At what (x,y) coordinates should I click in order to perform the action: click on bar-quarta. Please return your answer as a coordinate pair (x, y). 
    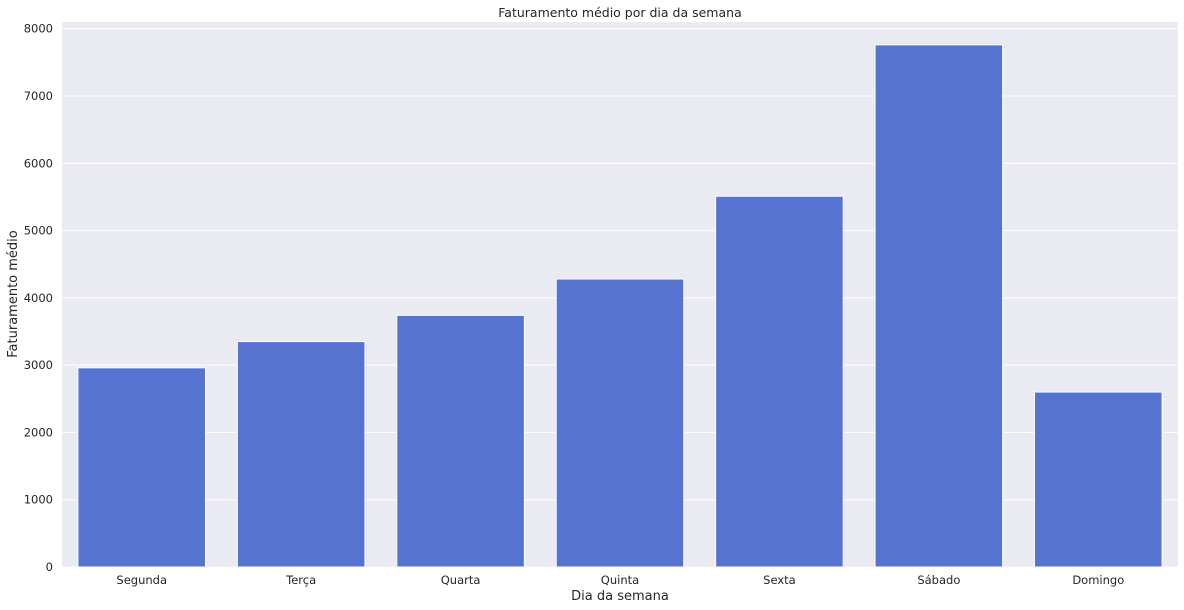
    Looking at the image, I should click on (460, 441).